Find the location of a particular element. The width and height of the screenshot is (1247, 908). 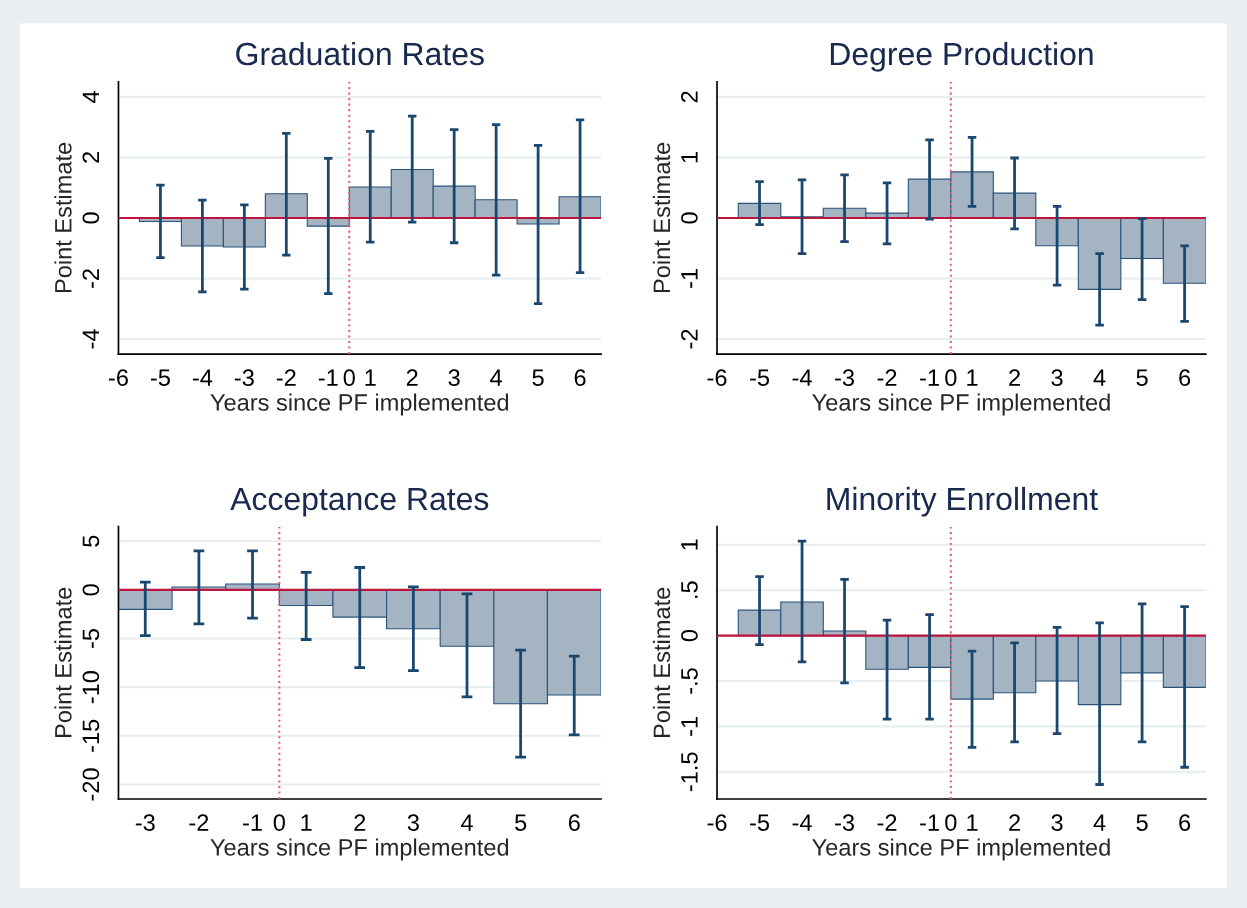

y-tick-label: -15 is located at coordinates (91, 735).